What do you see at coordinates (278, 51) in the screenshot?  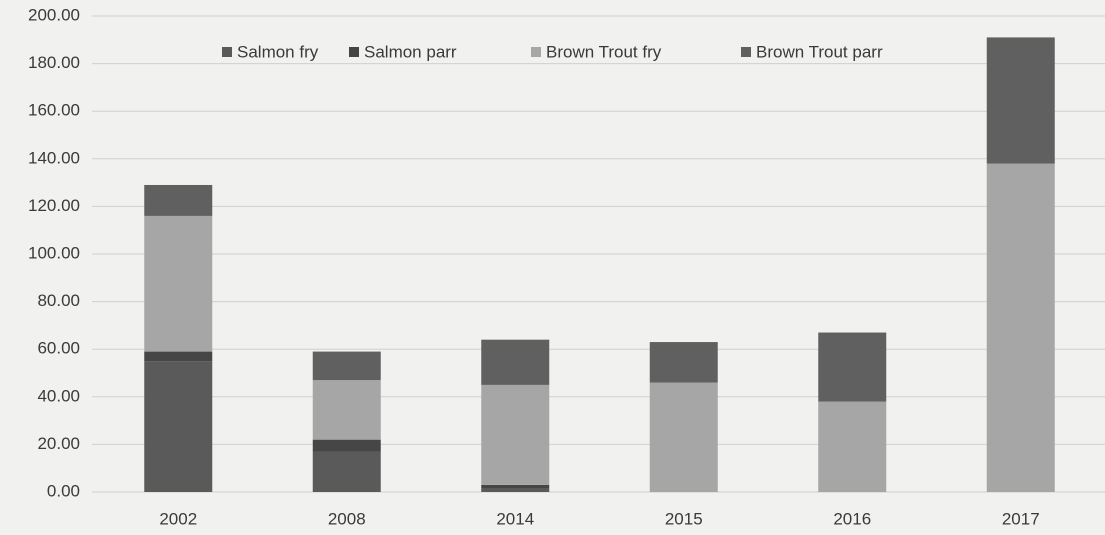 I see `legend-label: Salmon fry` at bounding box center [278, 51].